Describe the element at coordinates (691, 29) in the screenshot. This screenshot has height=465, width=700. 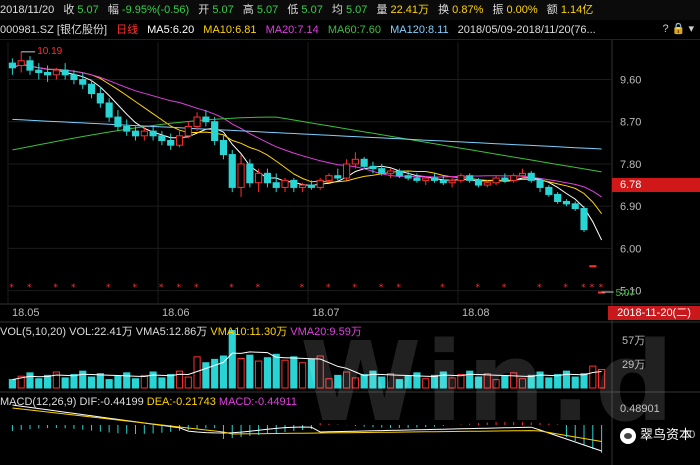
I see `chevron-down-icon: ▾` at that location.